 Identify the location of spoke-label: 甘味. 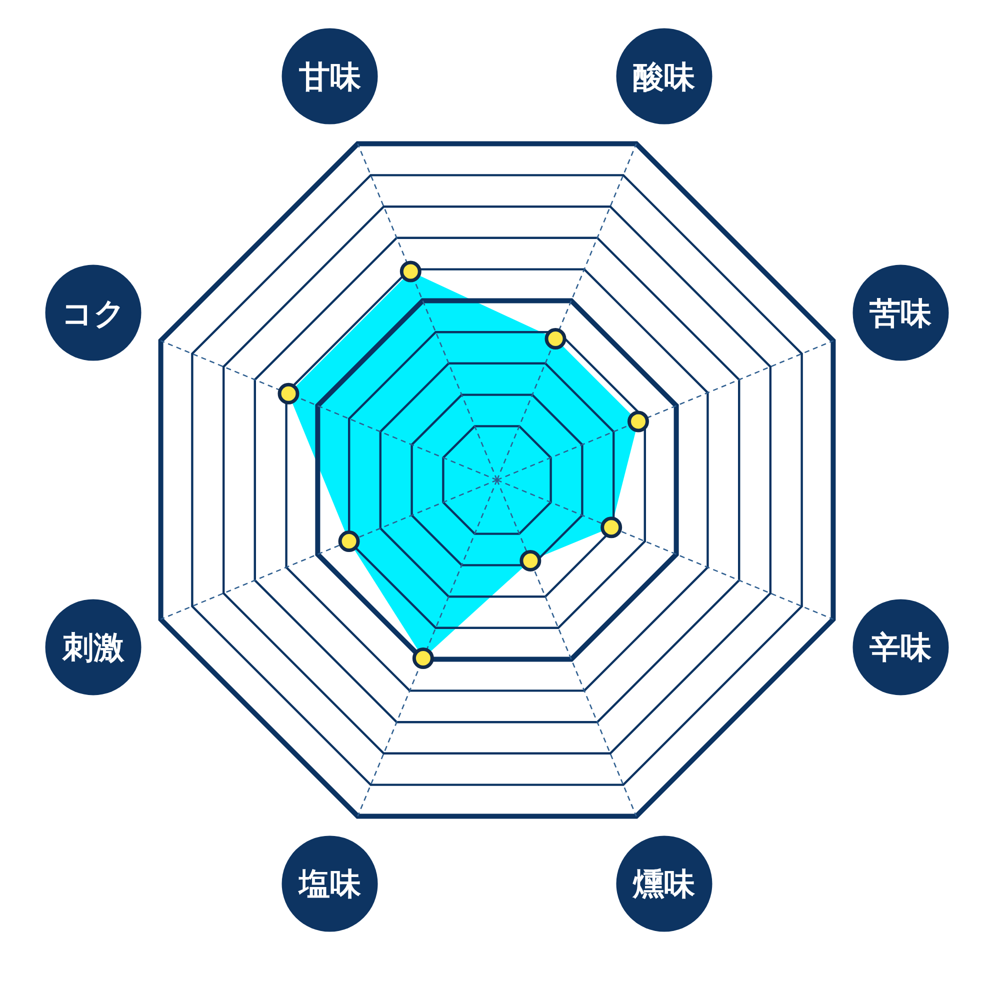
(330, 77).